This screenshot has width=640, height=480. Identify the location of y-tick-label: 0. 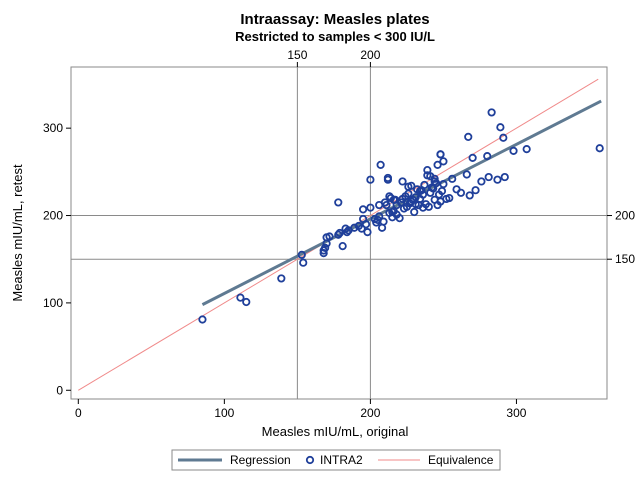
(59, 390).